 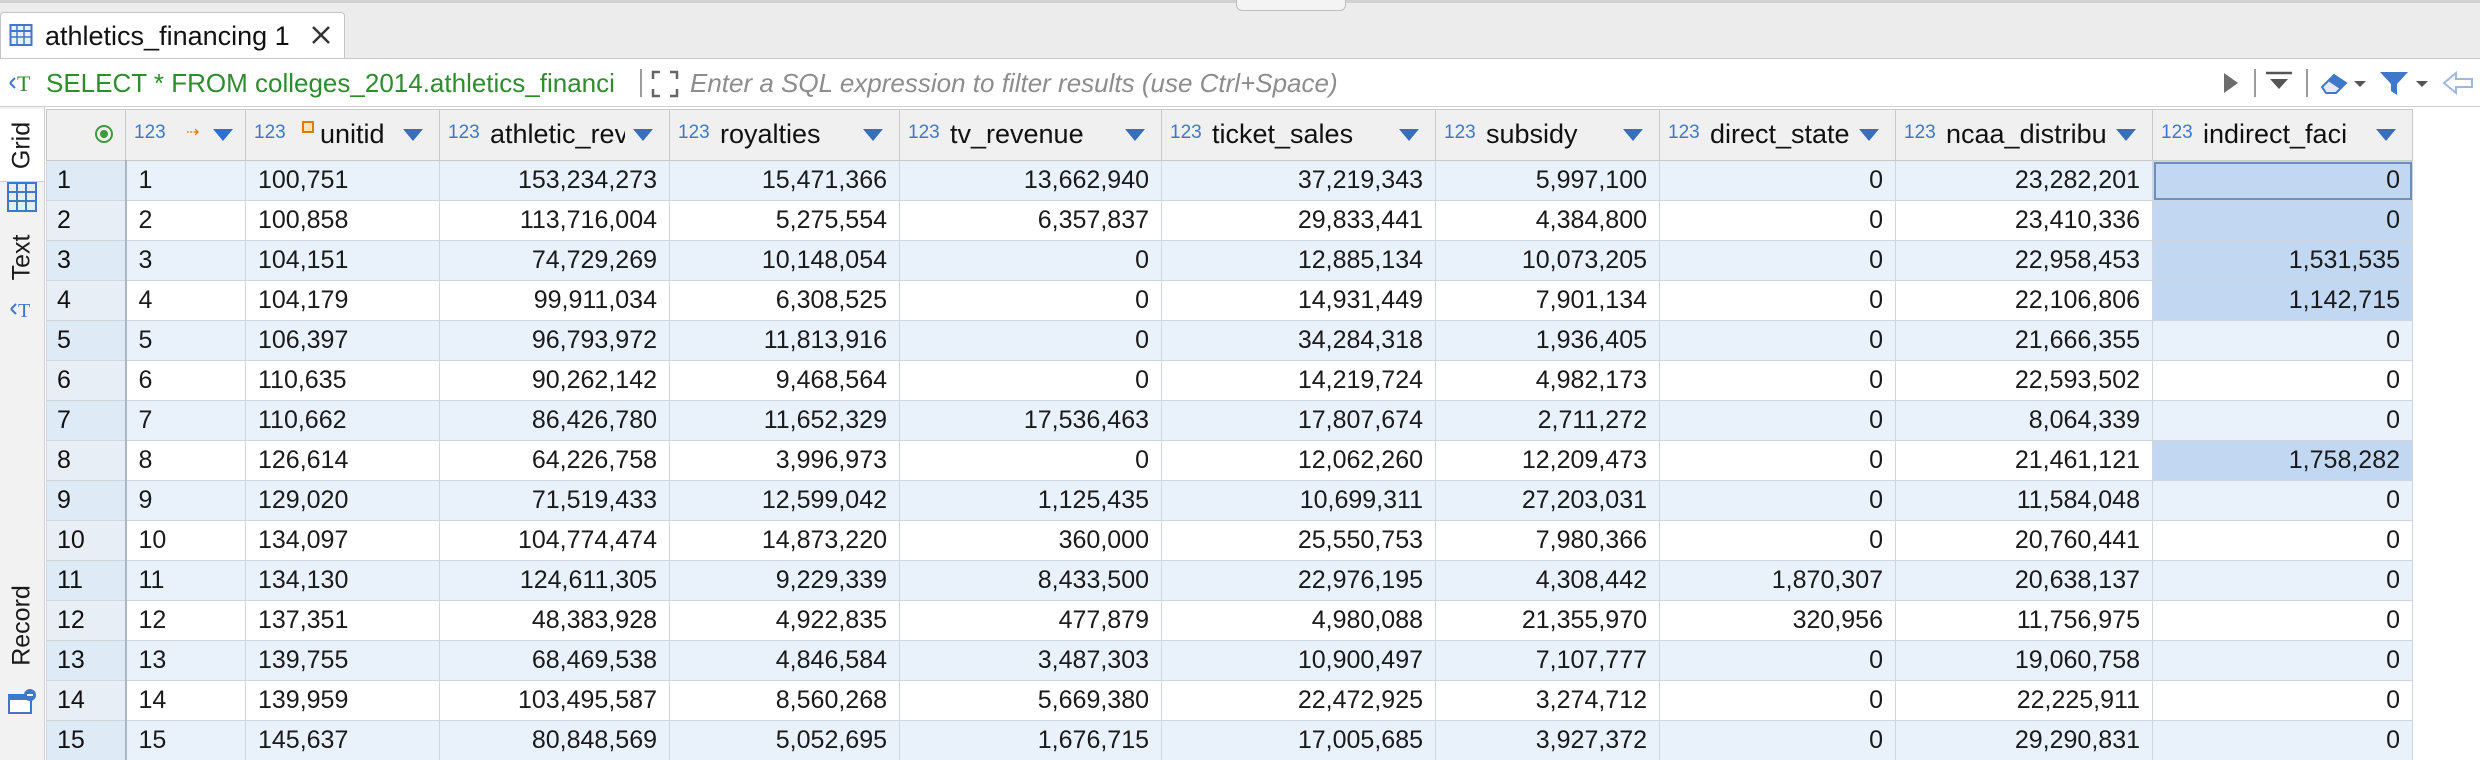 What do you see at coordinates (185, 420) in the screenshot?
I see `table-cell: 7` at bounding box center [185, 420].